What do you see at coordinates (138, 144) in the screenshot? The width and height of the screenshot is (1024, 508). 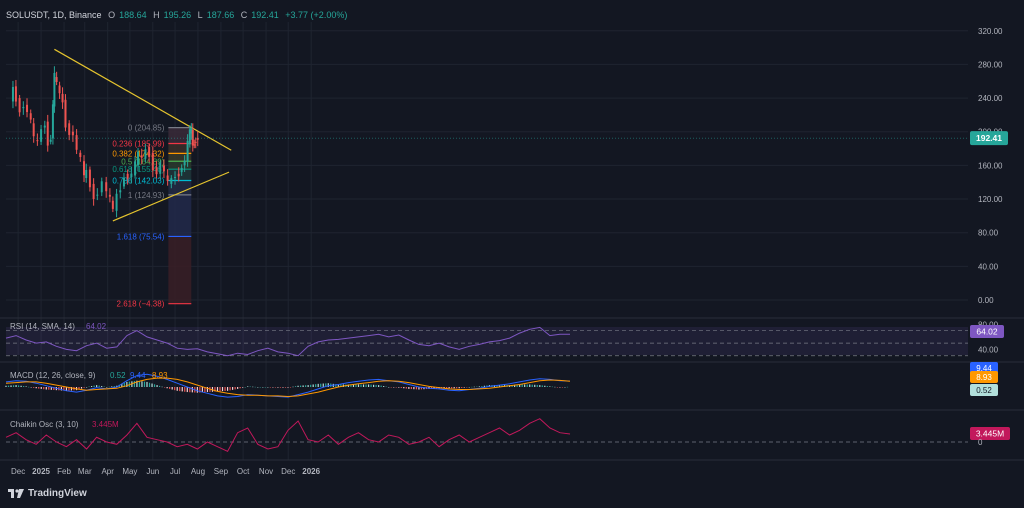 I see `fib-level-label: 0.236 (185.99)` at bounding box center [138, 144].